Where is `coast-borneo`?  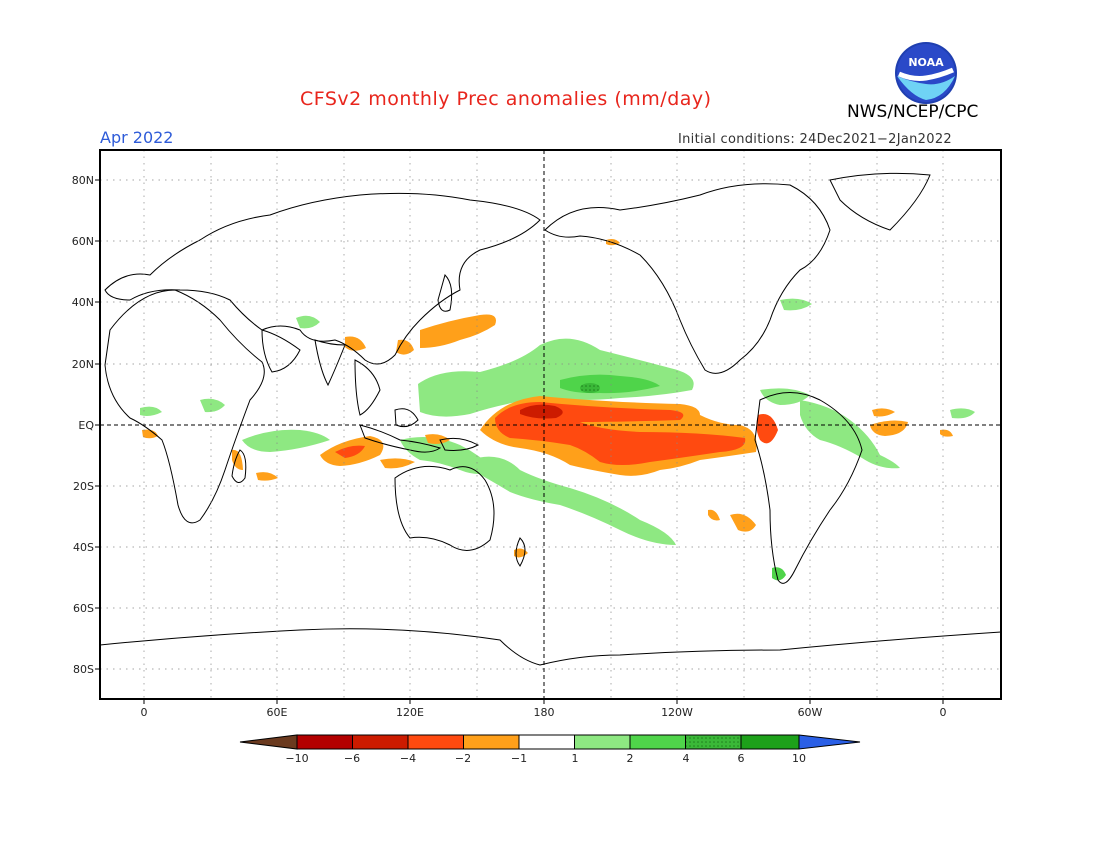
coast-borneo is located at coordinates (406, 418).